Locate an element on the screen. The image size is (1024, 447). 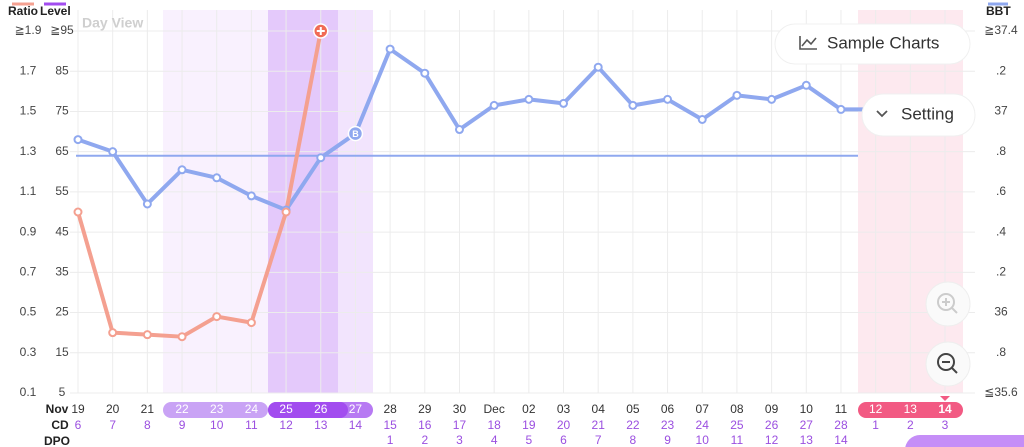
dpo-value: 14 is located at coordinates (841, 440).